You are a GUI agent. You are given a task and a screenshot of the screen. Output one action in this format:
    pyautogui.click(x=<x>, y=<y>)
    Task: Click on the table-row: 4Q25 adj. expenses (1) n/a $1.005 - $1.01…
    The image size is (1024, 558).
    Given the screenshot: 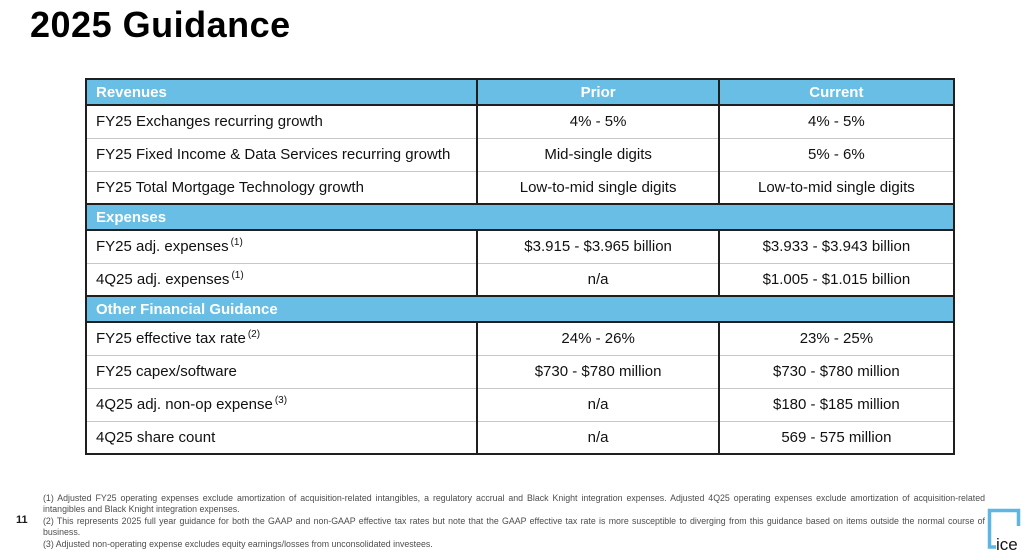 What is the action you would take?
    pyautogui.click(x=520, y=279)
    